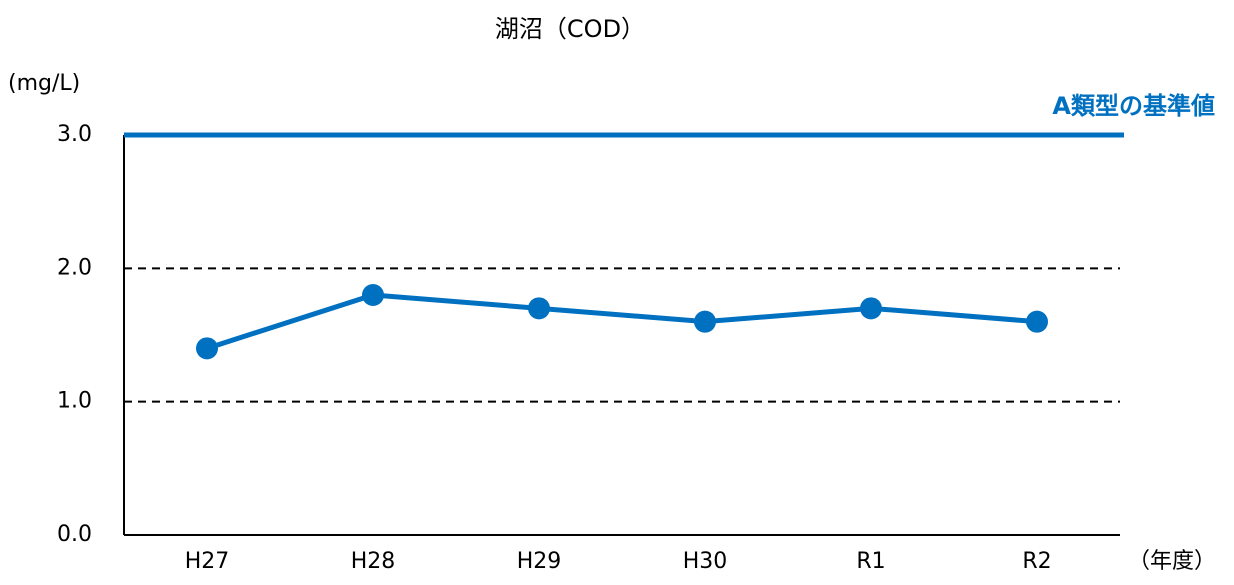 The width and height of the screenshot is (1234, 585). Describe the element at coordinates (74, 134) in the screenshot. I see `y-tick-label: 3.0` at that location.